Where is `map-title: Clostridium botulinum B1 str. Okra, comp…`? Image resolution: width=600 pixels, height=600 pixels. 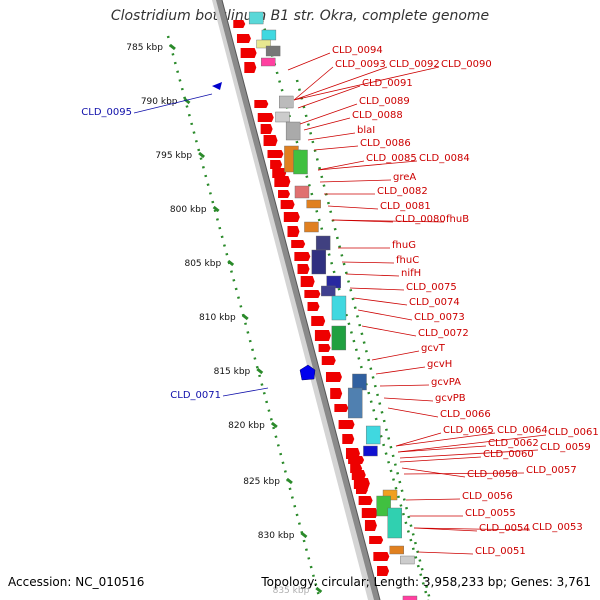 map-title: Clostridium botulinum B1 str. Okra, comp… is located at coordinates (300, 16).